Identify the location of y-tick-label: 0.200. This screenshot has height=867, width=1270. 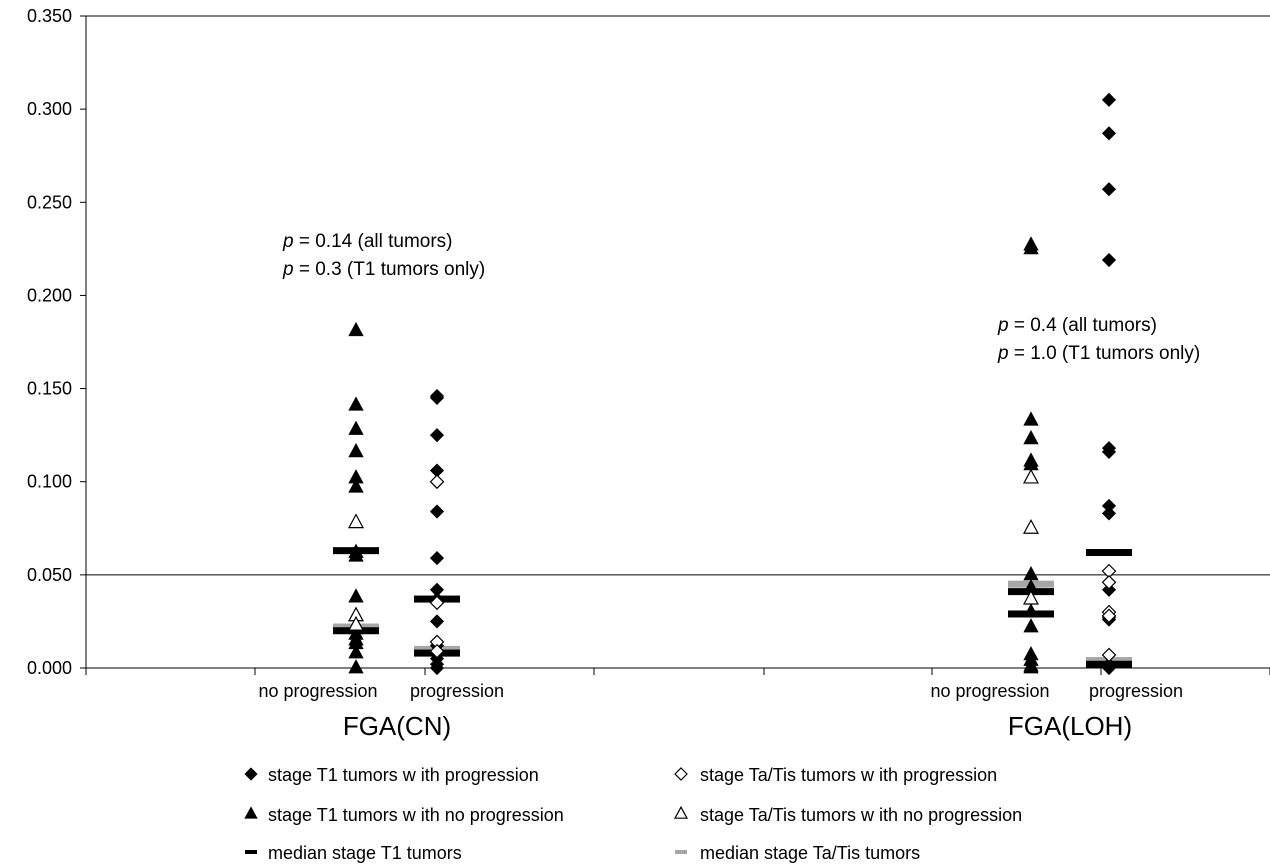
(49, 295).